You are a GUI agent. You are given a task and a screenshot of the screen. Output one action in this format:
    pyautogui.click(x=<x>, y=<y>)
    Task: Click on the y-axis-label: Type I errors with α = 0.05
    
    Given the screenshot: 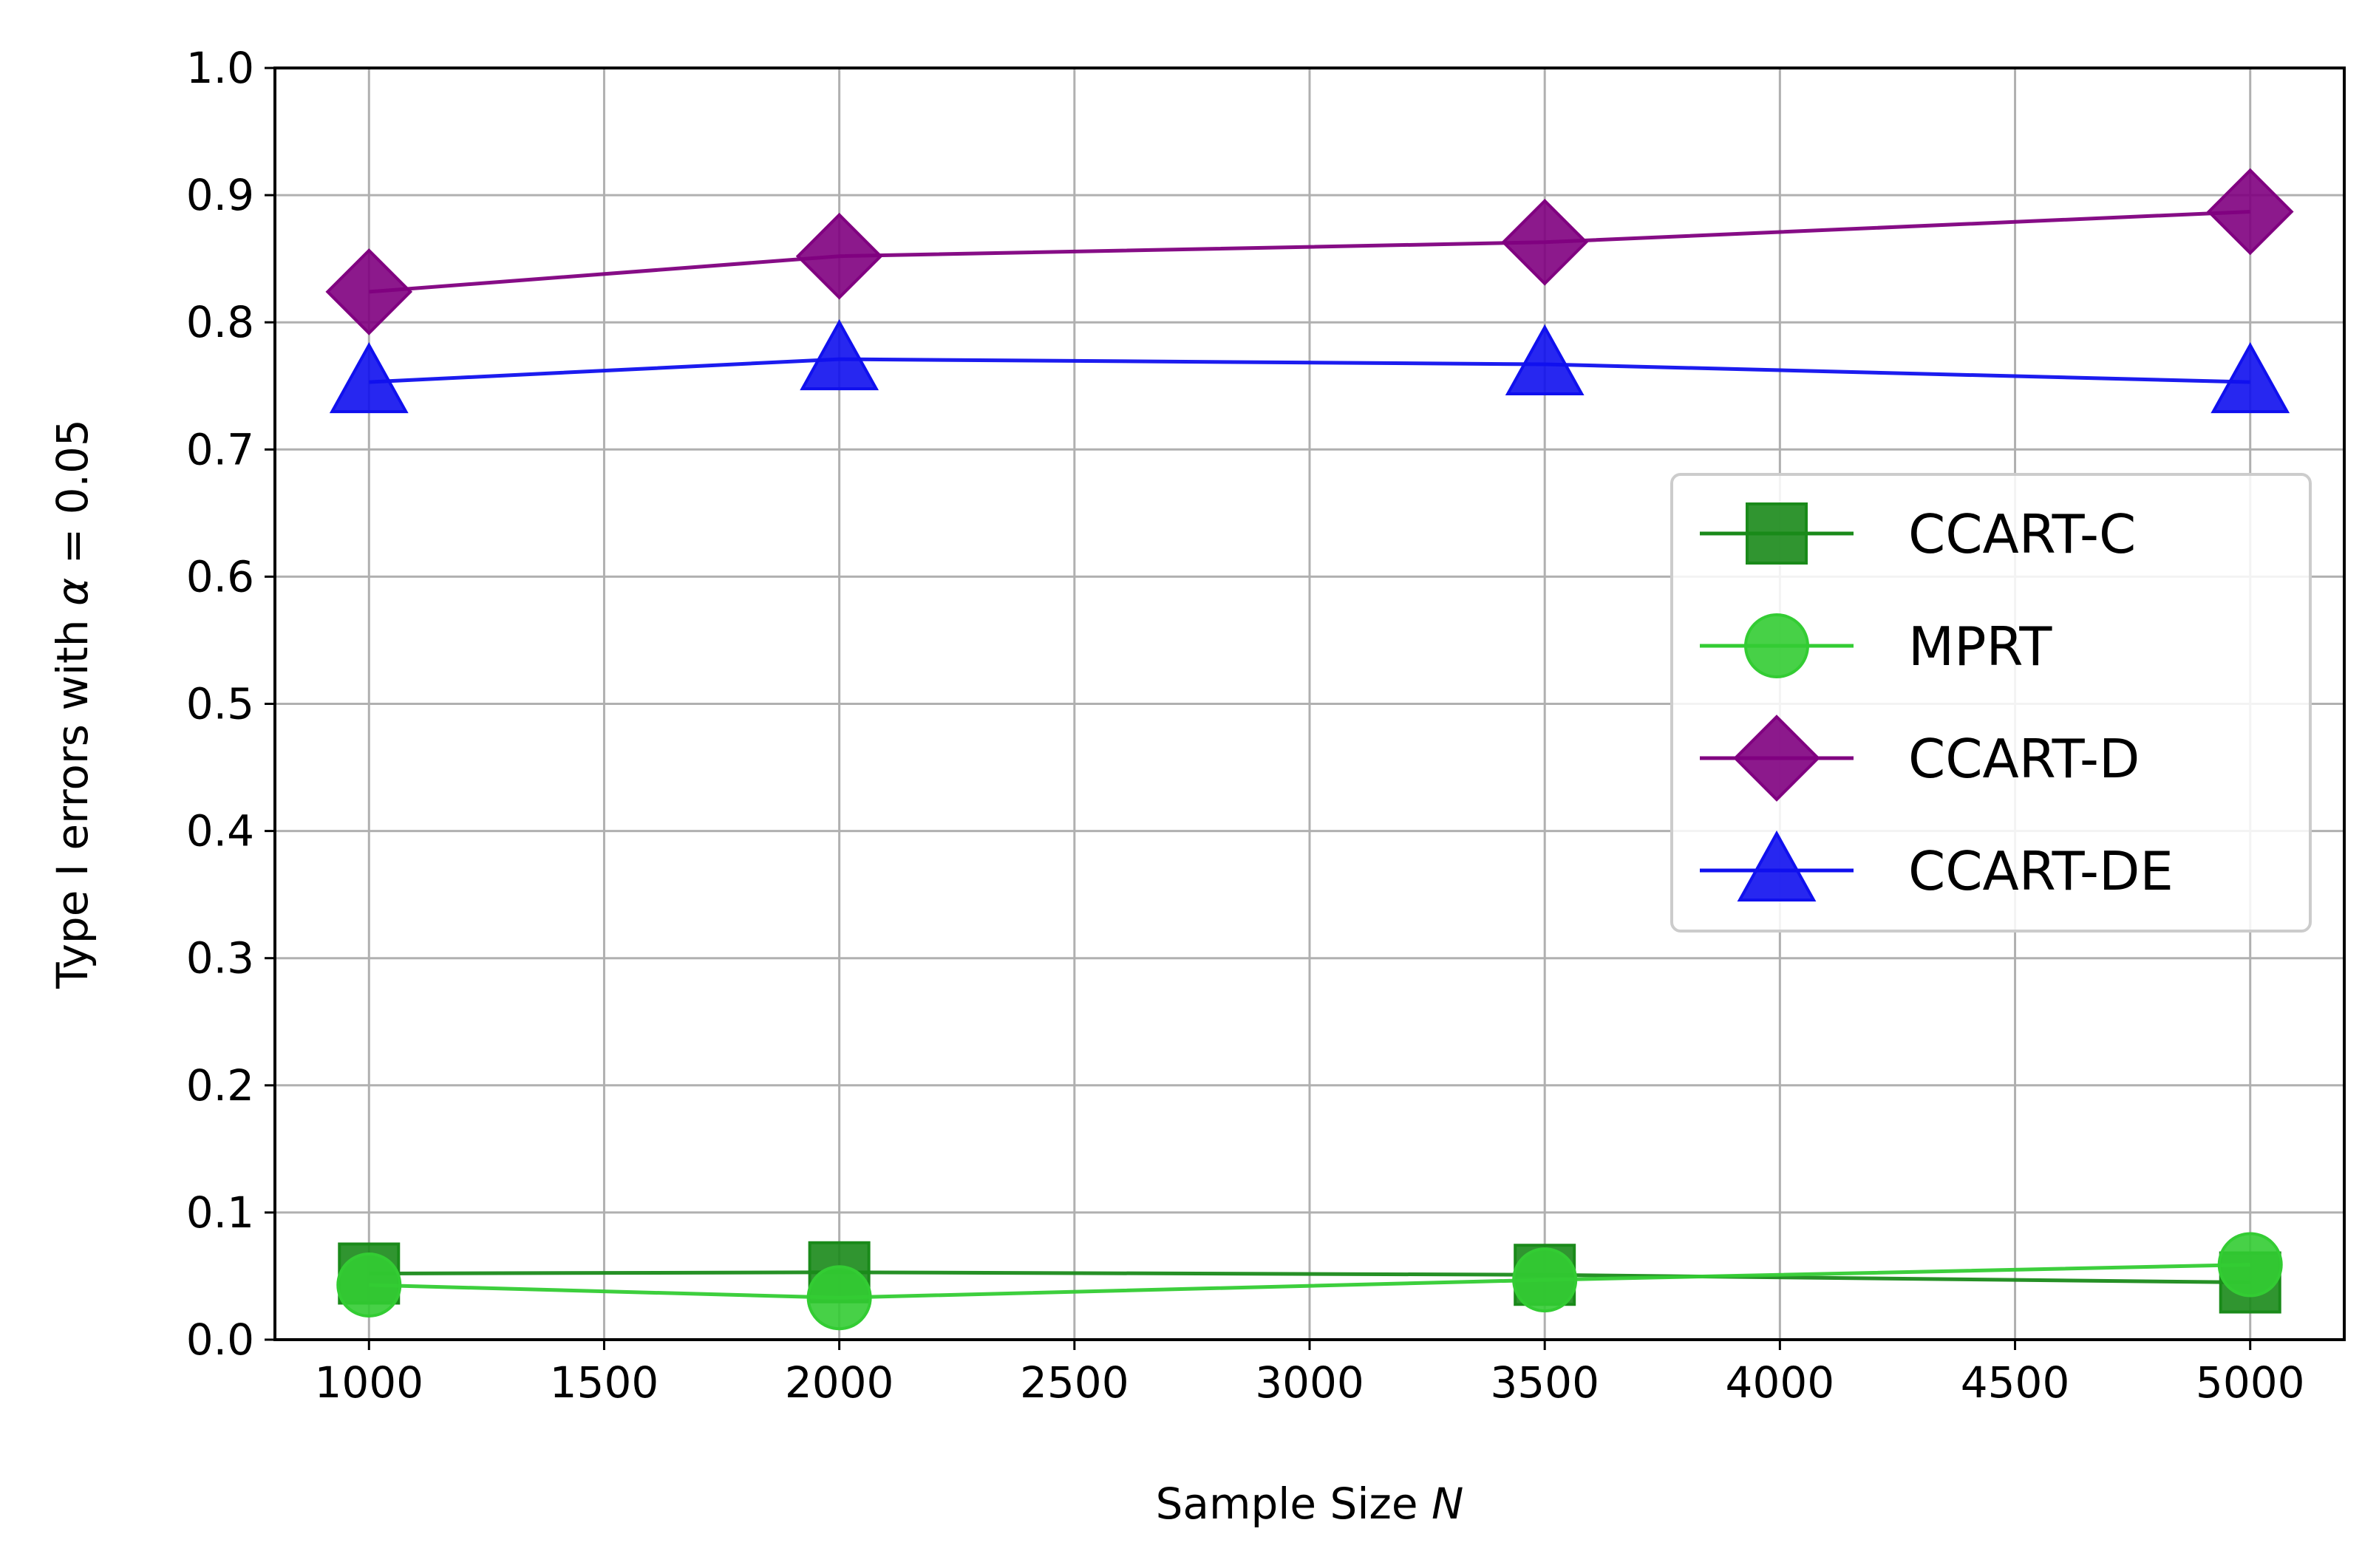 What is the action you would take?
    pyautogui.click(x=72, y=704)
    